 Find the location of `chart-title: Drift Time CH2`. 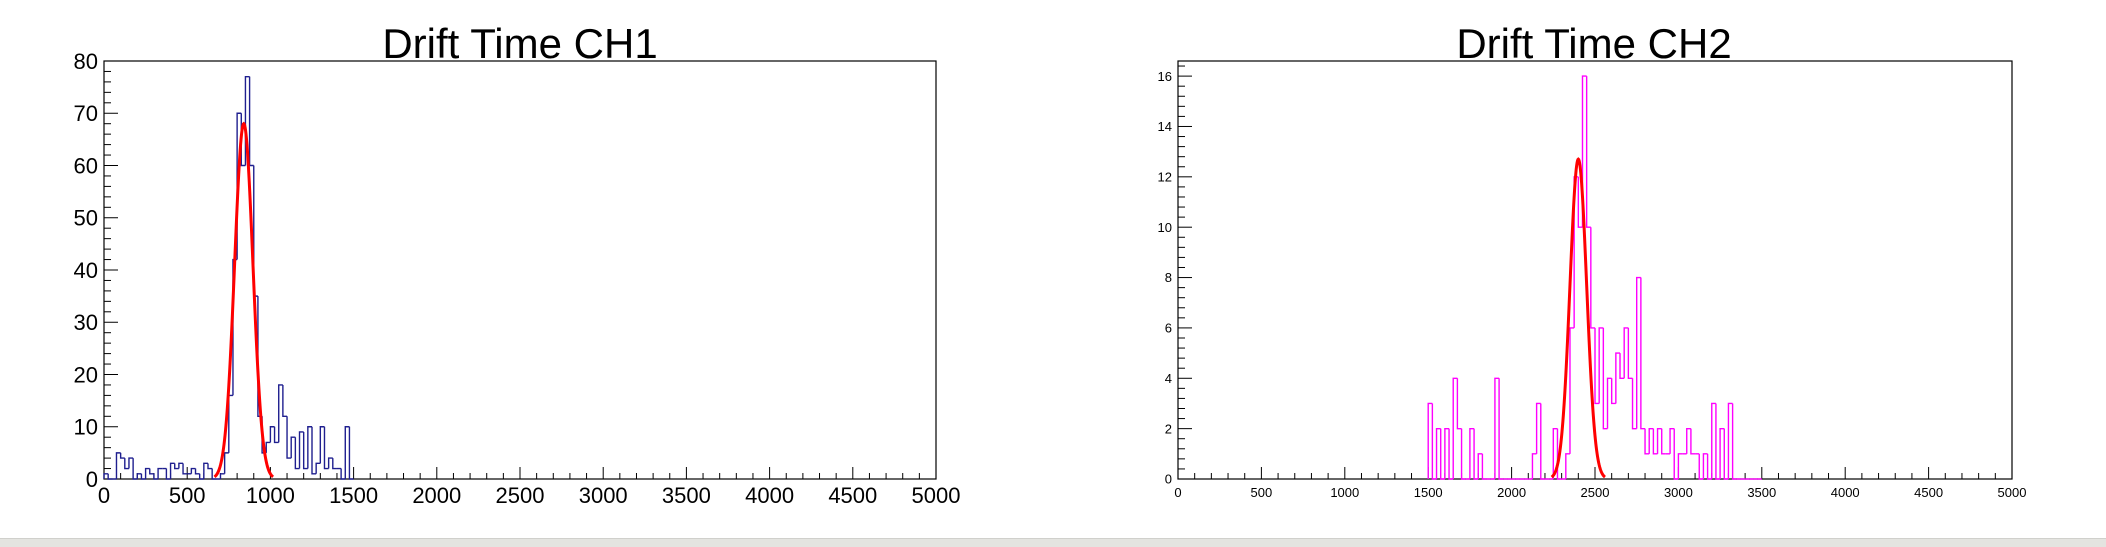

chart-title: Drift Time CH2 is located at coordinates (1593, 43).